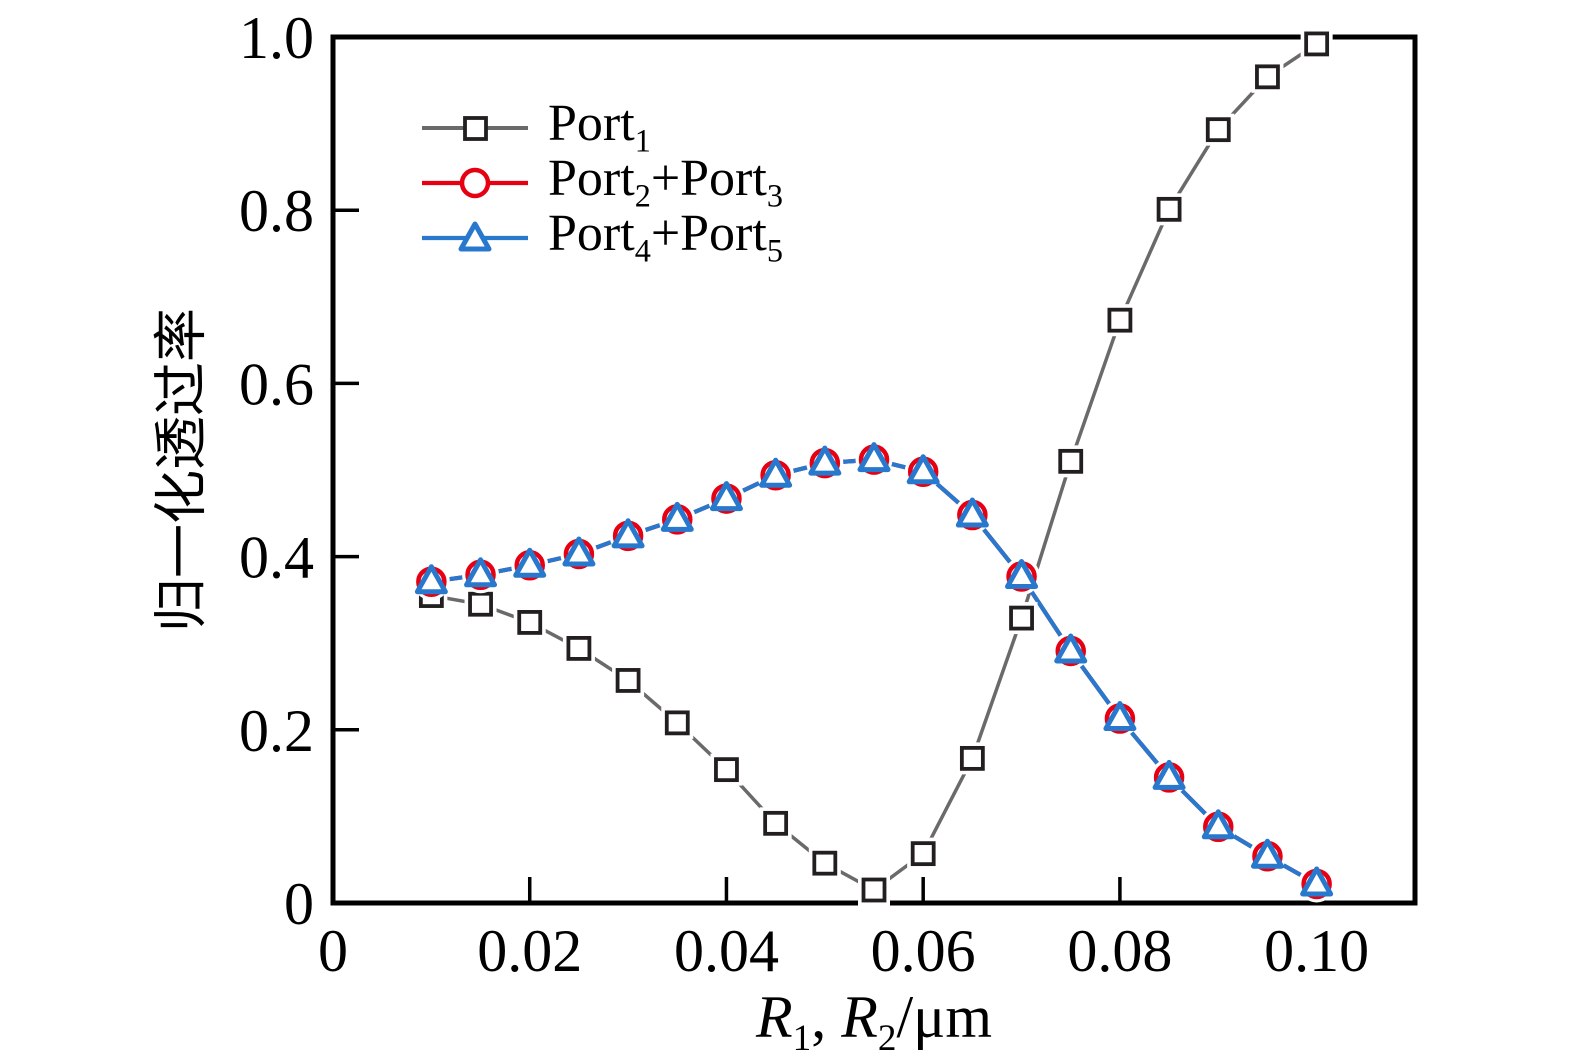 The image size is (1575, 1063). Describe the element at coordinates (276, 384) in the screenshot. I see `y-tick-label: 0.6` at that location.